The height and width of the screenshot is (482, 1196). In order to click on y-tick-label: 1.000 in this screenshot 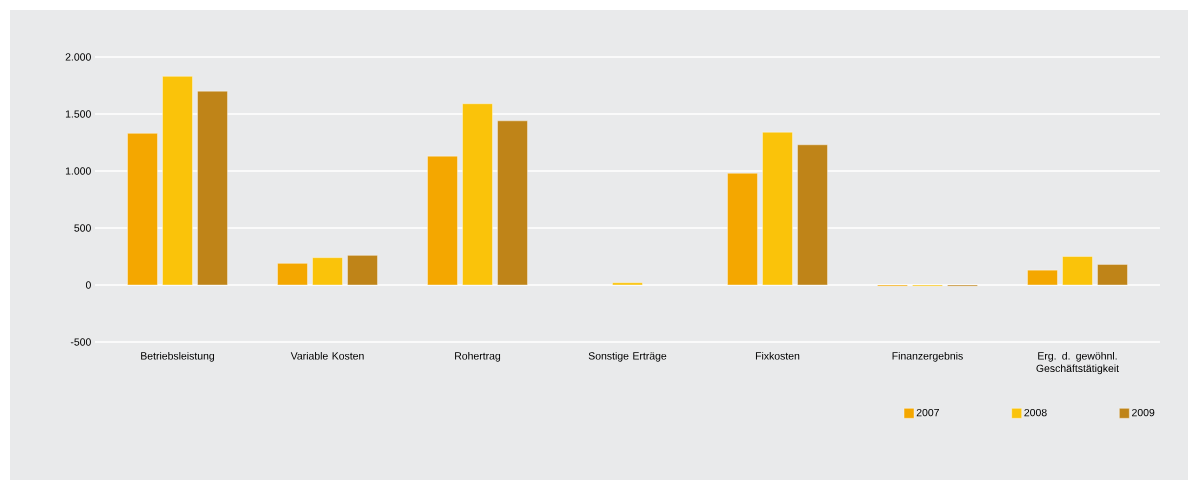, I will do `click(78, 171)`.